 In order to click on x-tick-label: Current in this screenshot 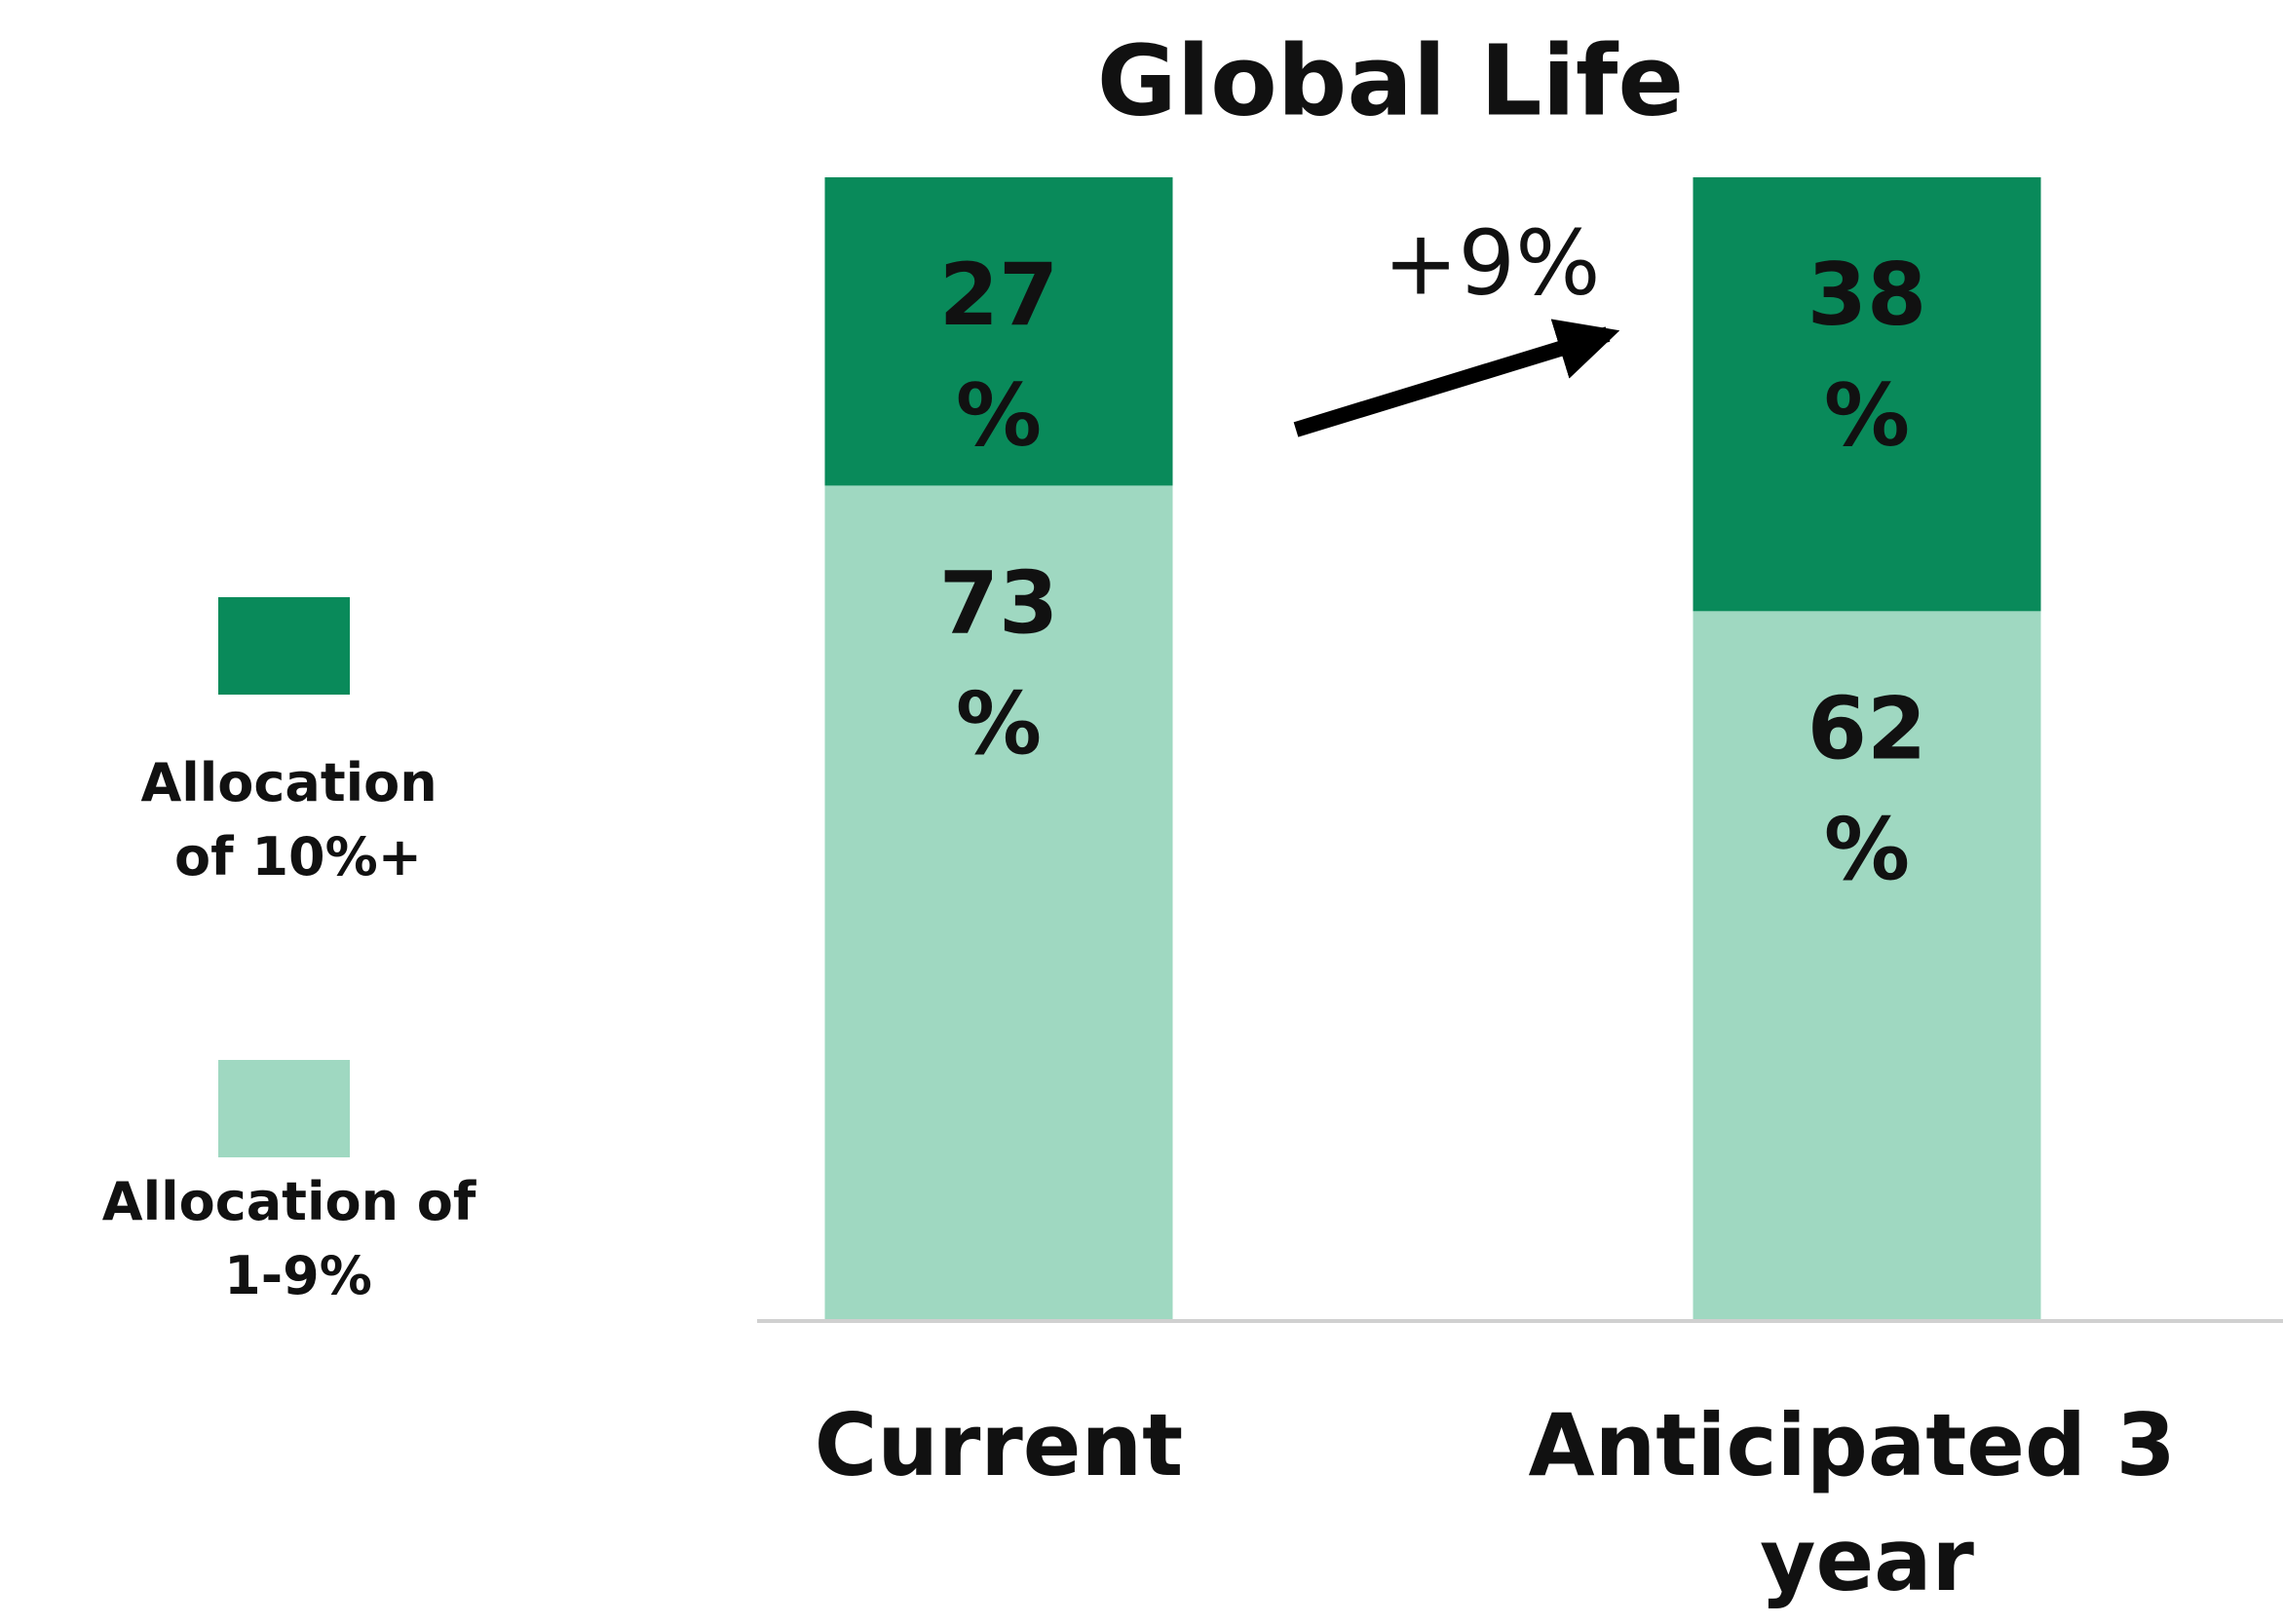, I will do `click(999, 1445)`.